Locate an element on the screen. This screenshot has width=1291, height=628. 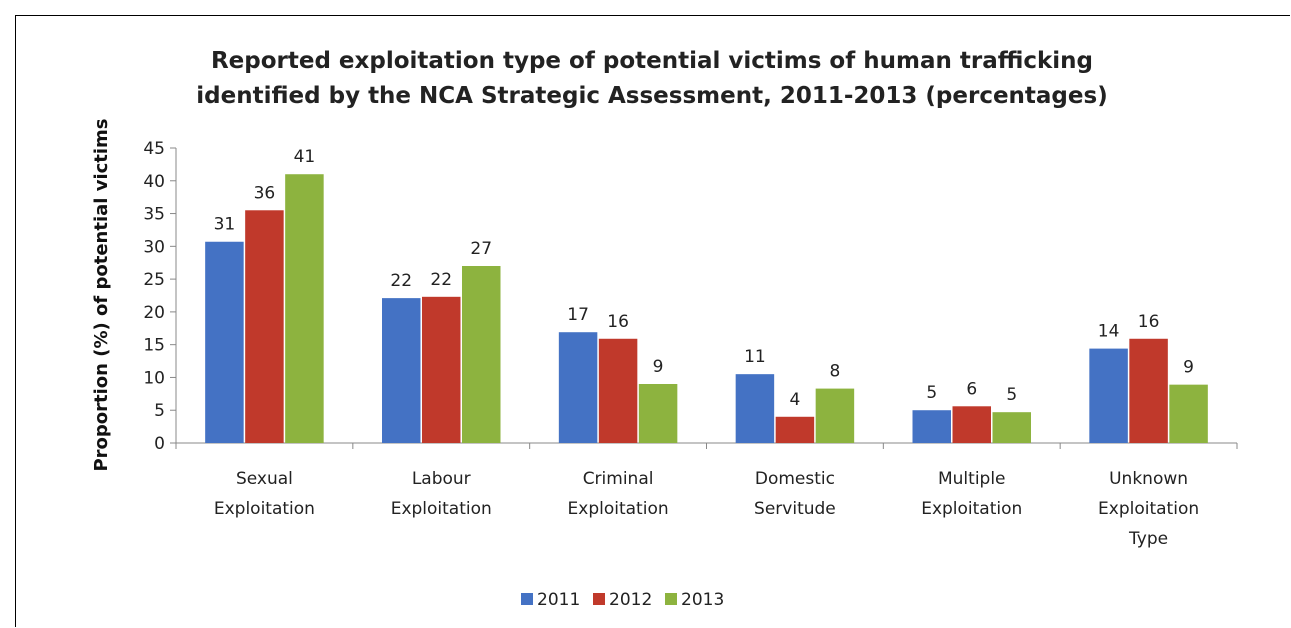
category-label: Criminal is located at coordinates (618, 479).